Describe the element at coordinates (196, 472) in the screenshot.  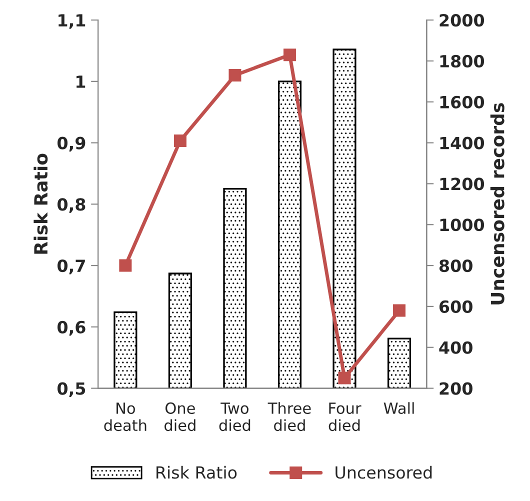
I see `legend-label: Risk Ratio` at that location.